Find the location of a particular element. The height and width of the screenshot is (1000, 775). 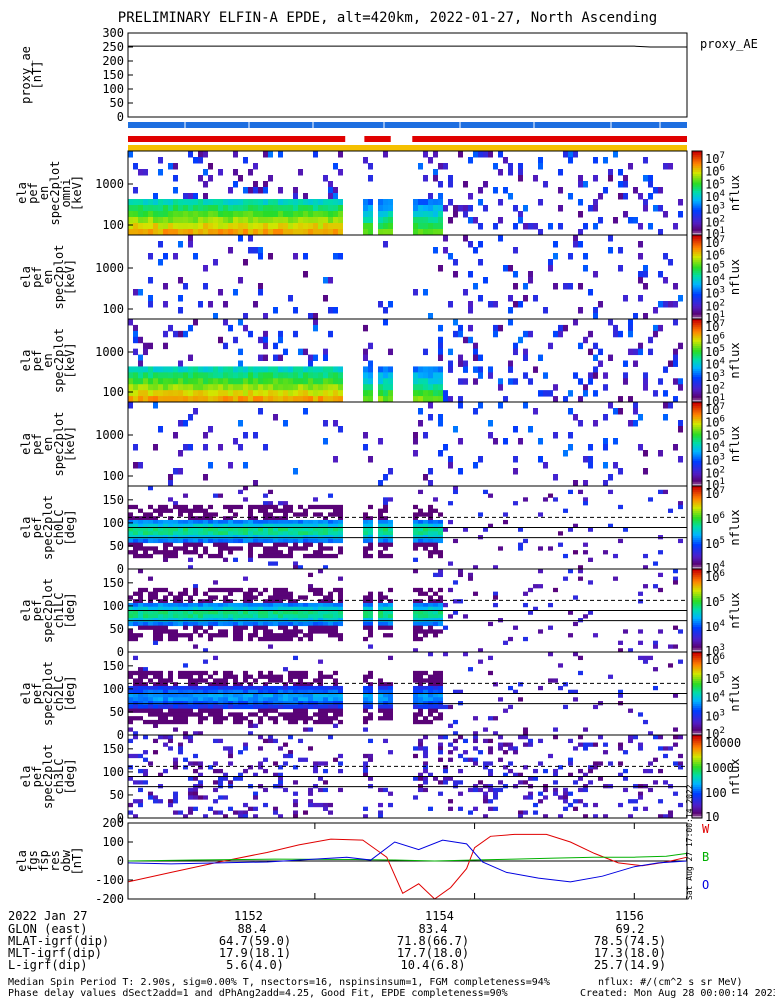

orbit-tick-3: 1156 is located at coordinates (629, 916).